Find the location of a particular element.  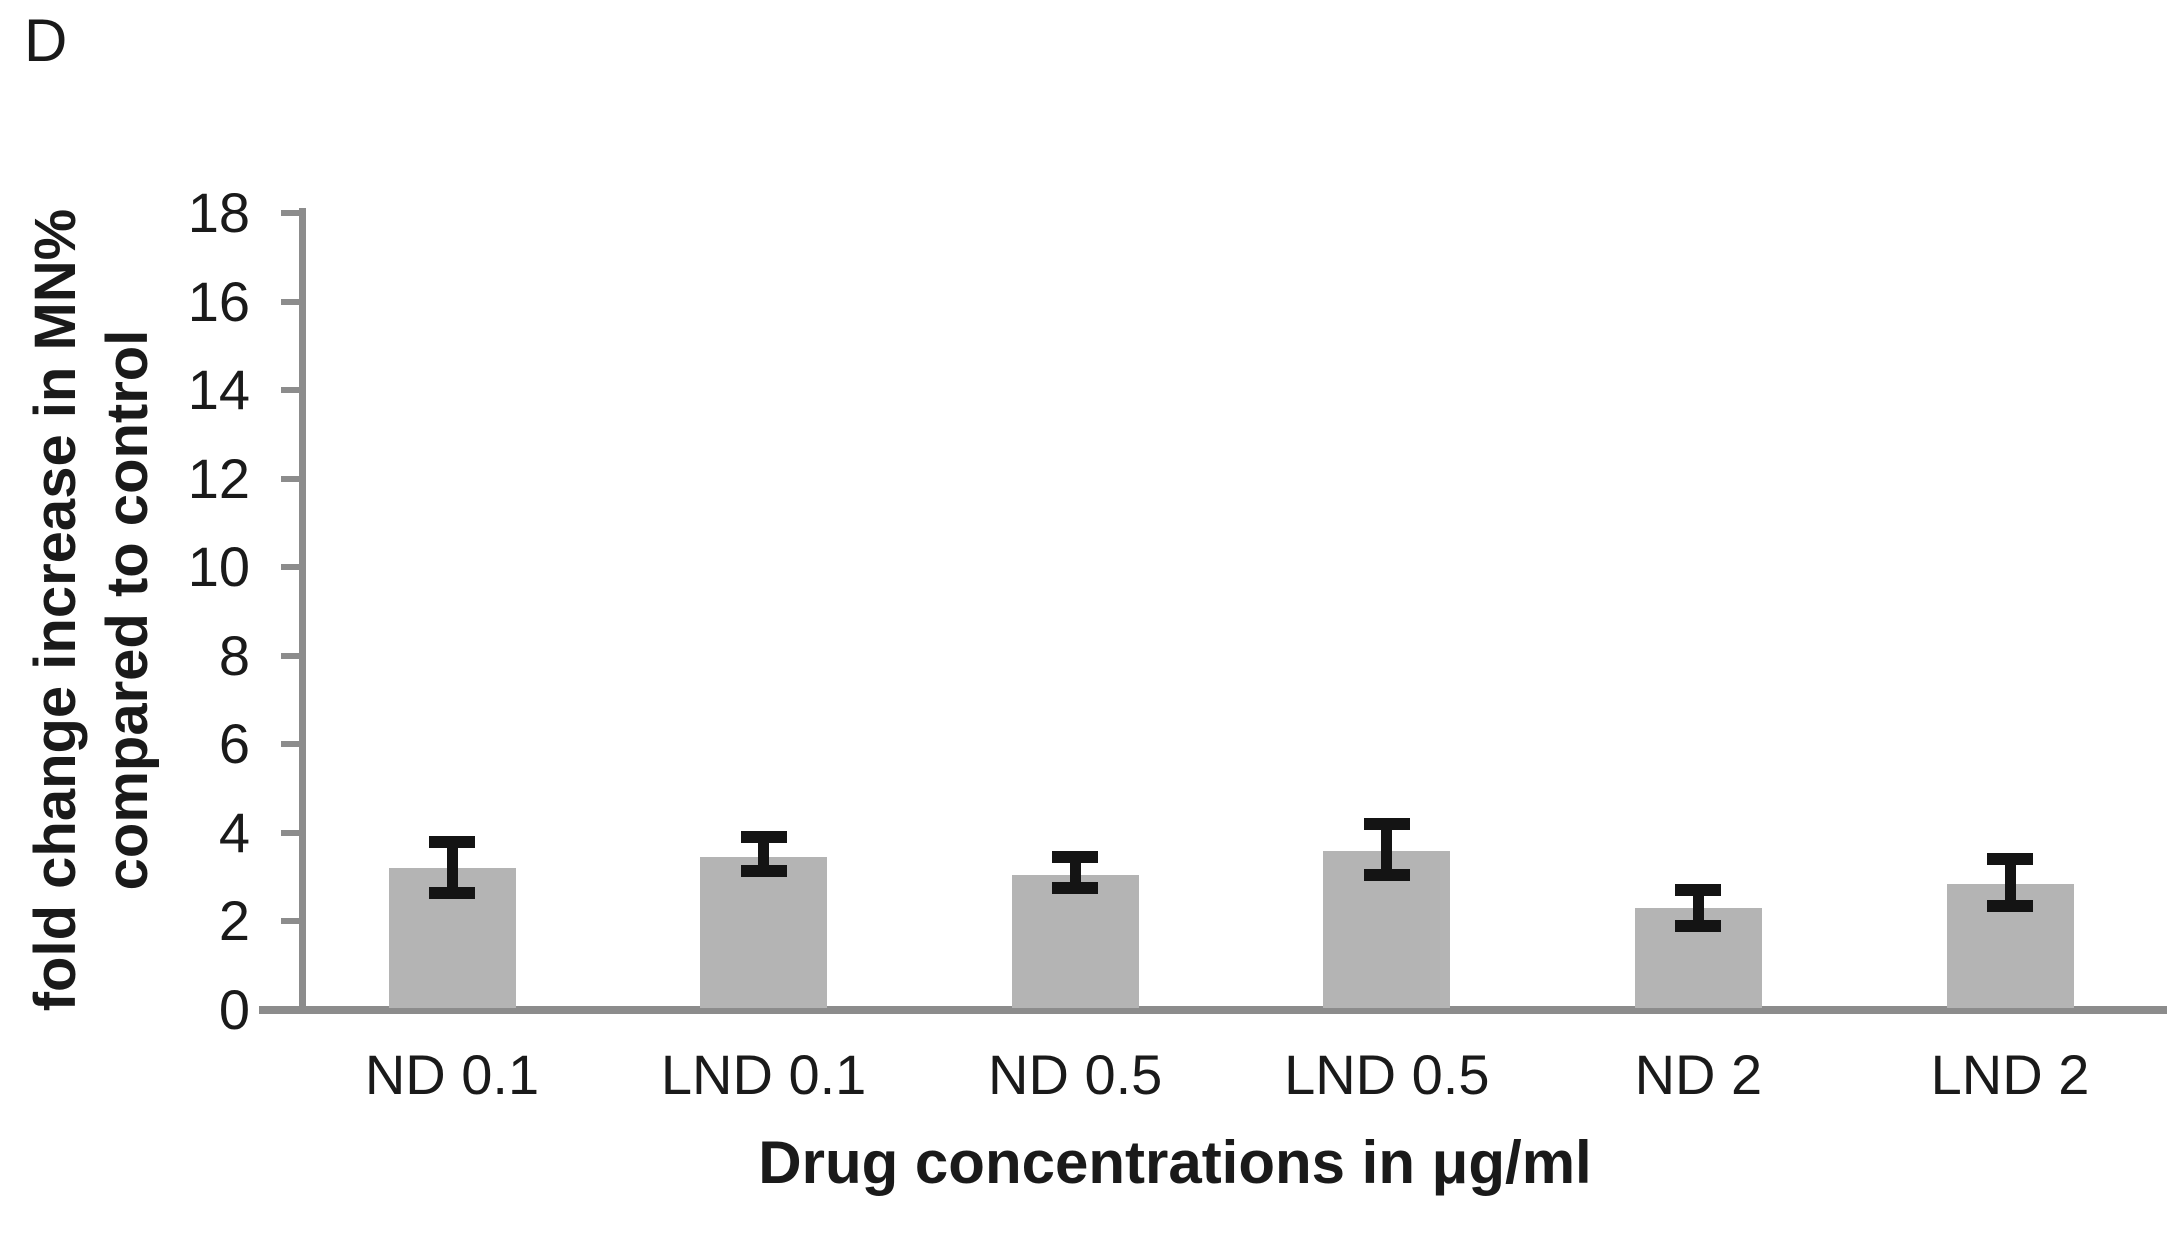

y-tick-label: 8 is located at coordinates (234, 655).